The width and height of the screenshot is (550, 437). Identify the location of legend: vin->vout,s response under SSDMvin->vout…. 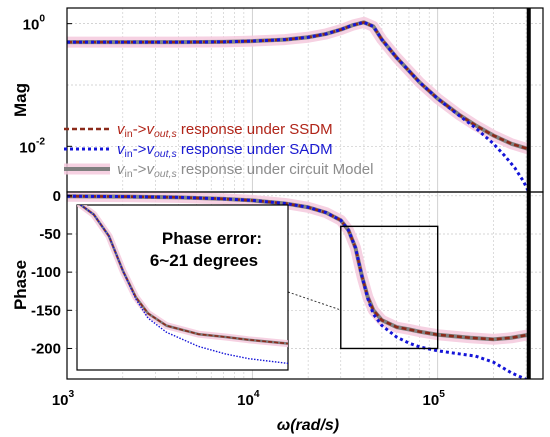
(218, 150).